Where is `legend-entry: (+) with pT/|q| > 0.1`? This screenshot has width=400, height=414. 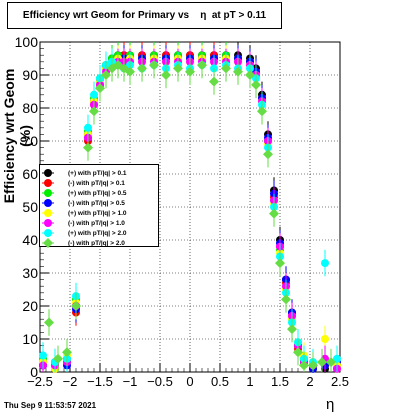 legend-entry: (+) with pT/|q| > 0.1 is located at coordinates (100, 173).